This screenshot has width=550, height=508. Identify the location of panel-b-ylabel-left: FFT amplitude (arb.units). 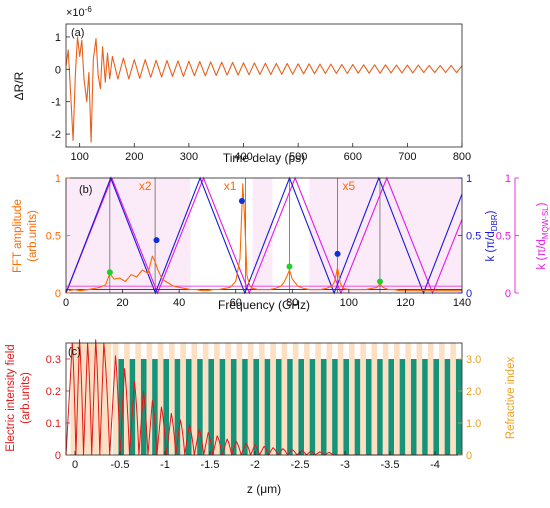
(25, 236).